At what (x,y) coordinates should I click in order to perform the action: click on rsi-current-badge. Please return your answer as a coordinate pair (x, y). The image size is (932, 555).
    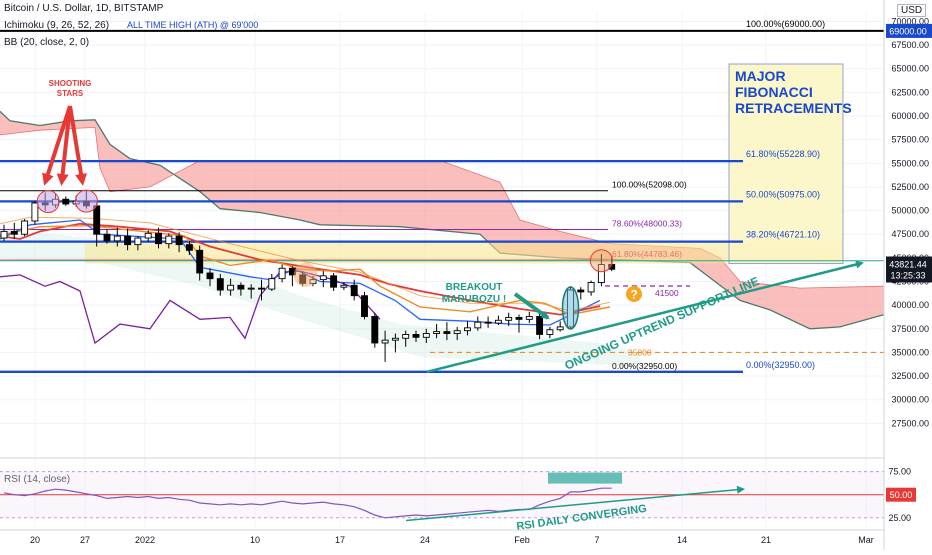
    Looking at the image, I should click on (901, 494).